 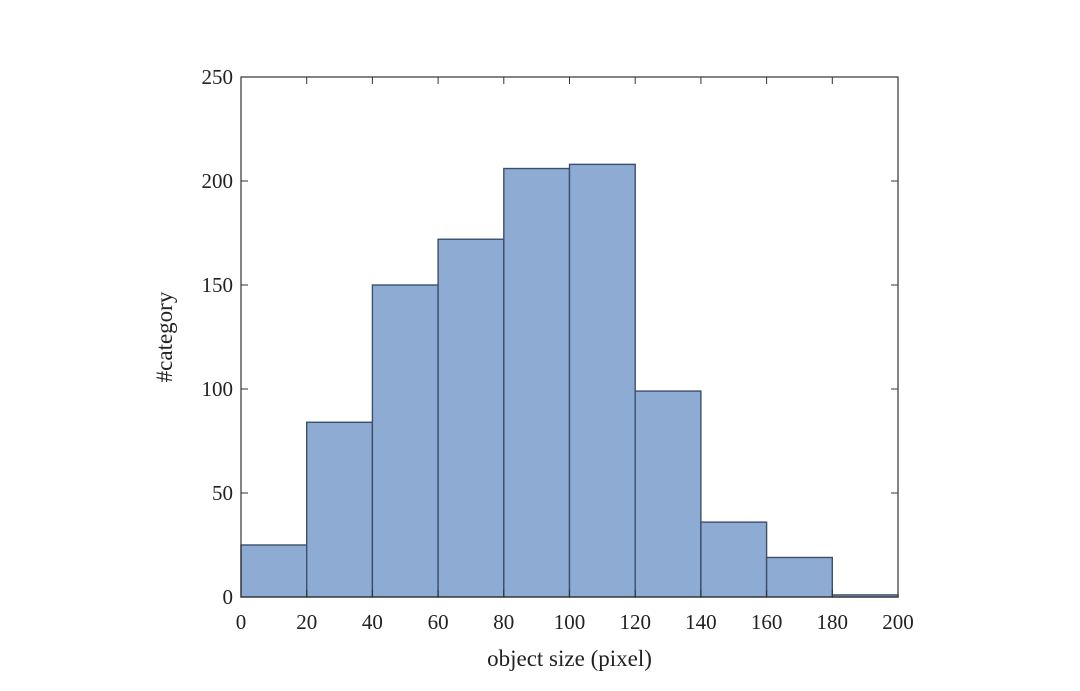 I want to click on y-tick-label: 200, so click(x=218, y=181).